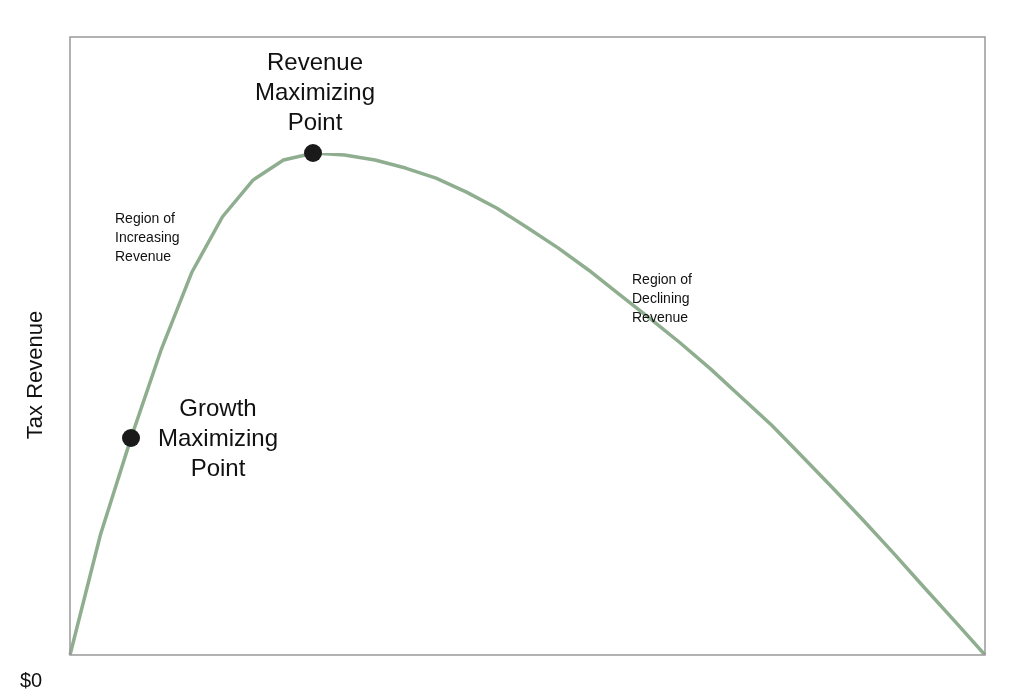  I want to click on annotation: Growth Maximizing Point, so click(218, 437).